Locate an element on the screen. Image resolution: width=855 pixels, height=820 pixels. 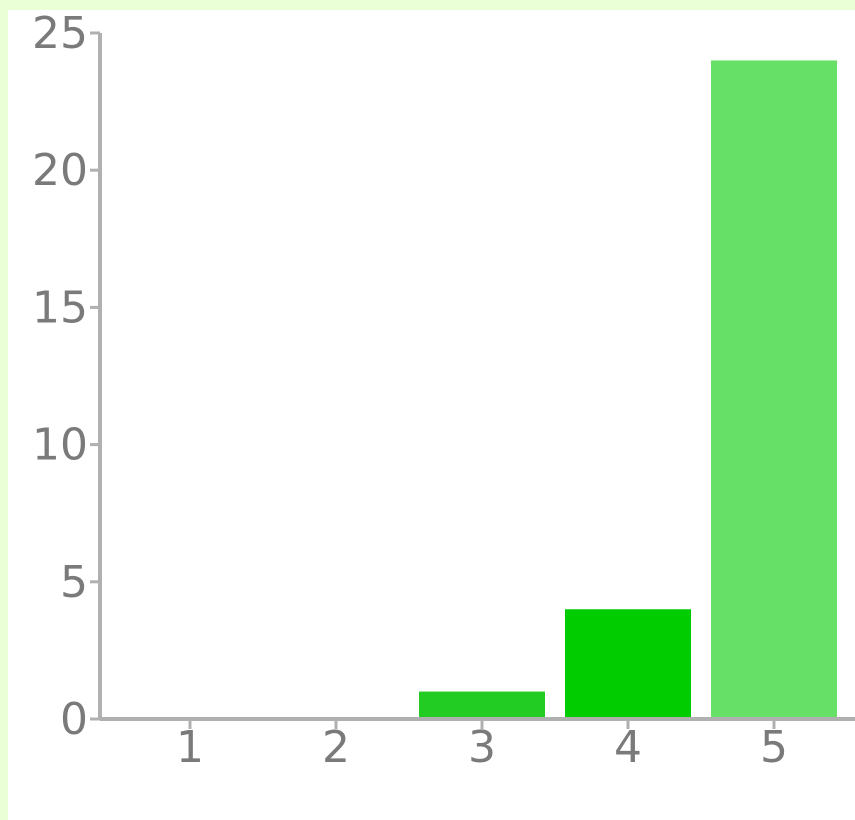
y-ticks-group: 0 5 10 15 20 25 is located at coordinates (66, 376).